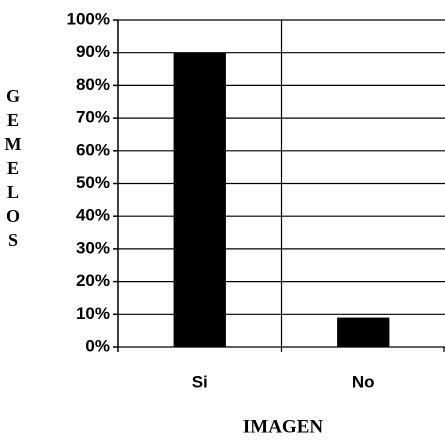 The height and width of the screenshot is (440, 445). Describe the element at coordinates (93, 117) in the screenshot. I see `y-tick-label: 70%` at that location.